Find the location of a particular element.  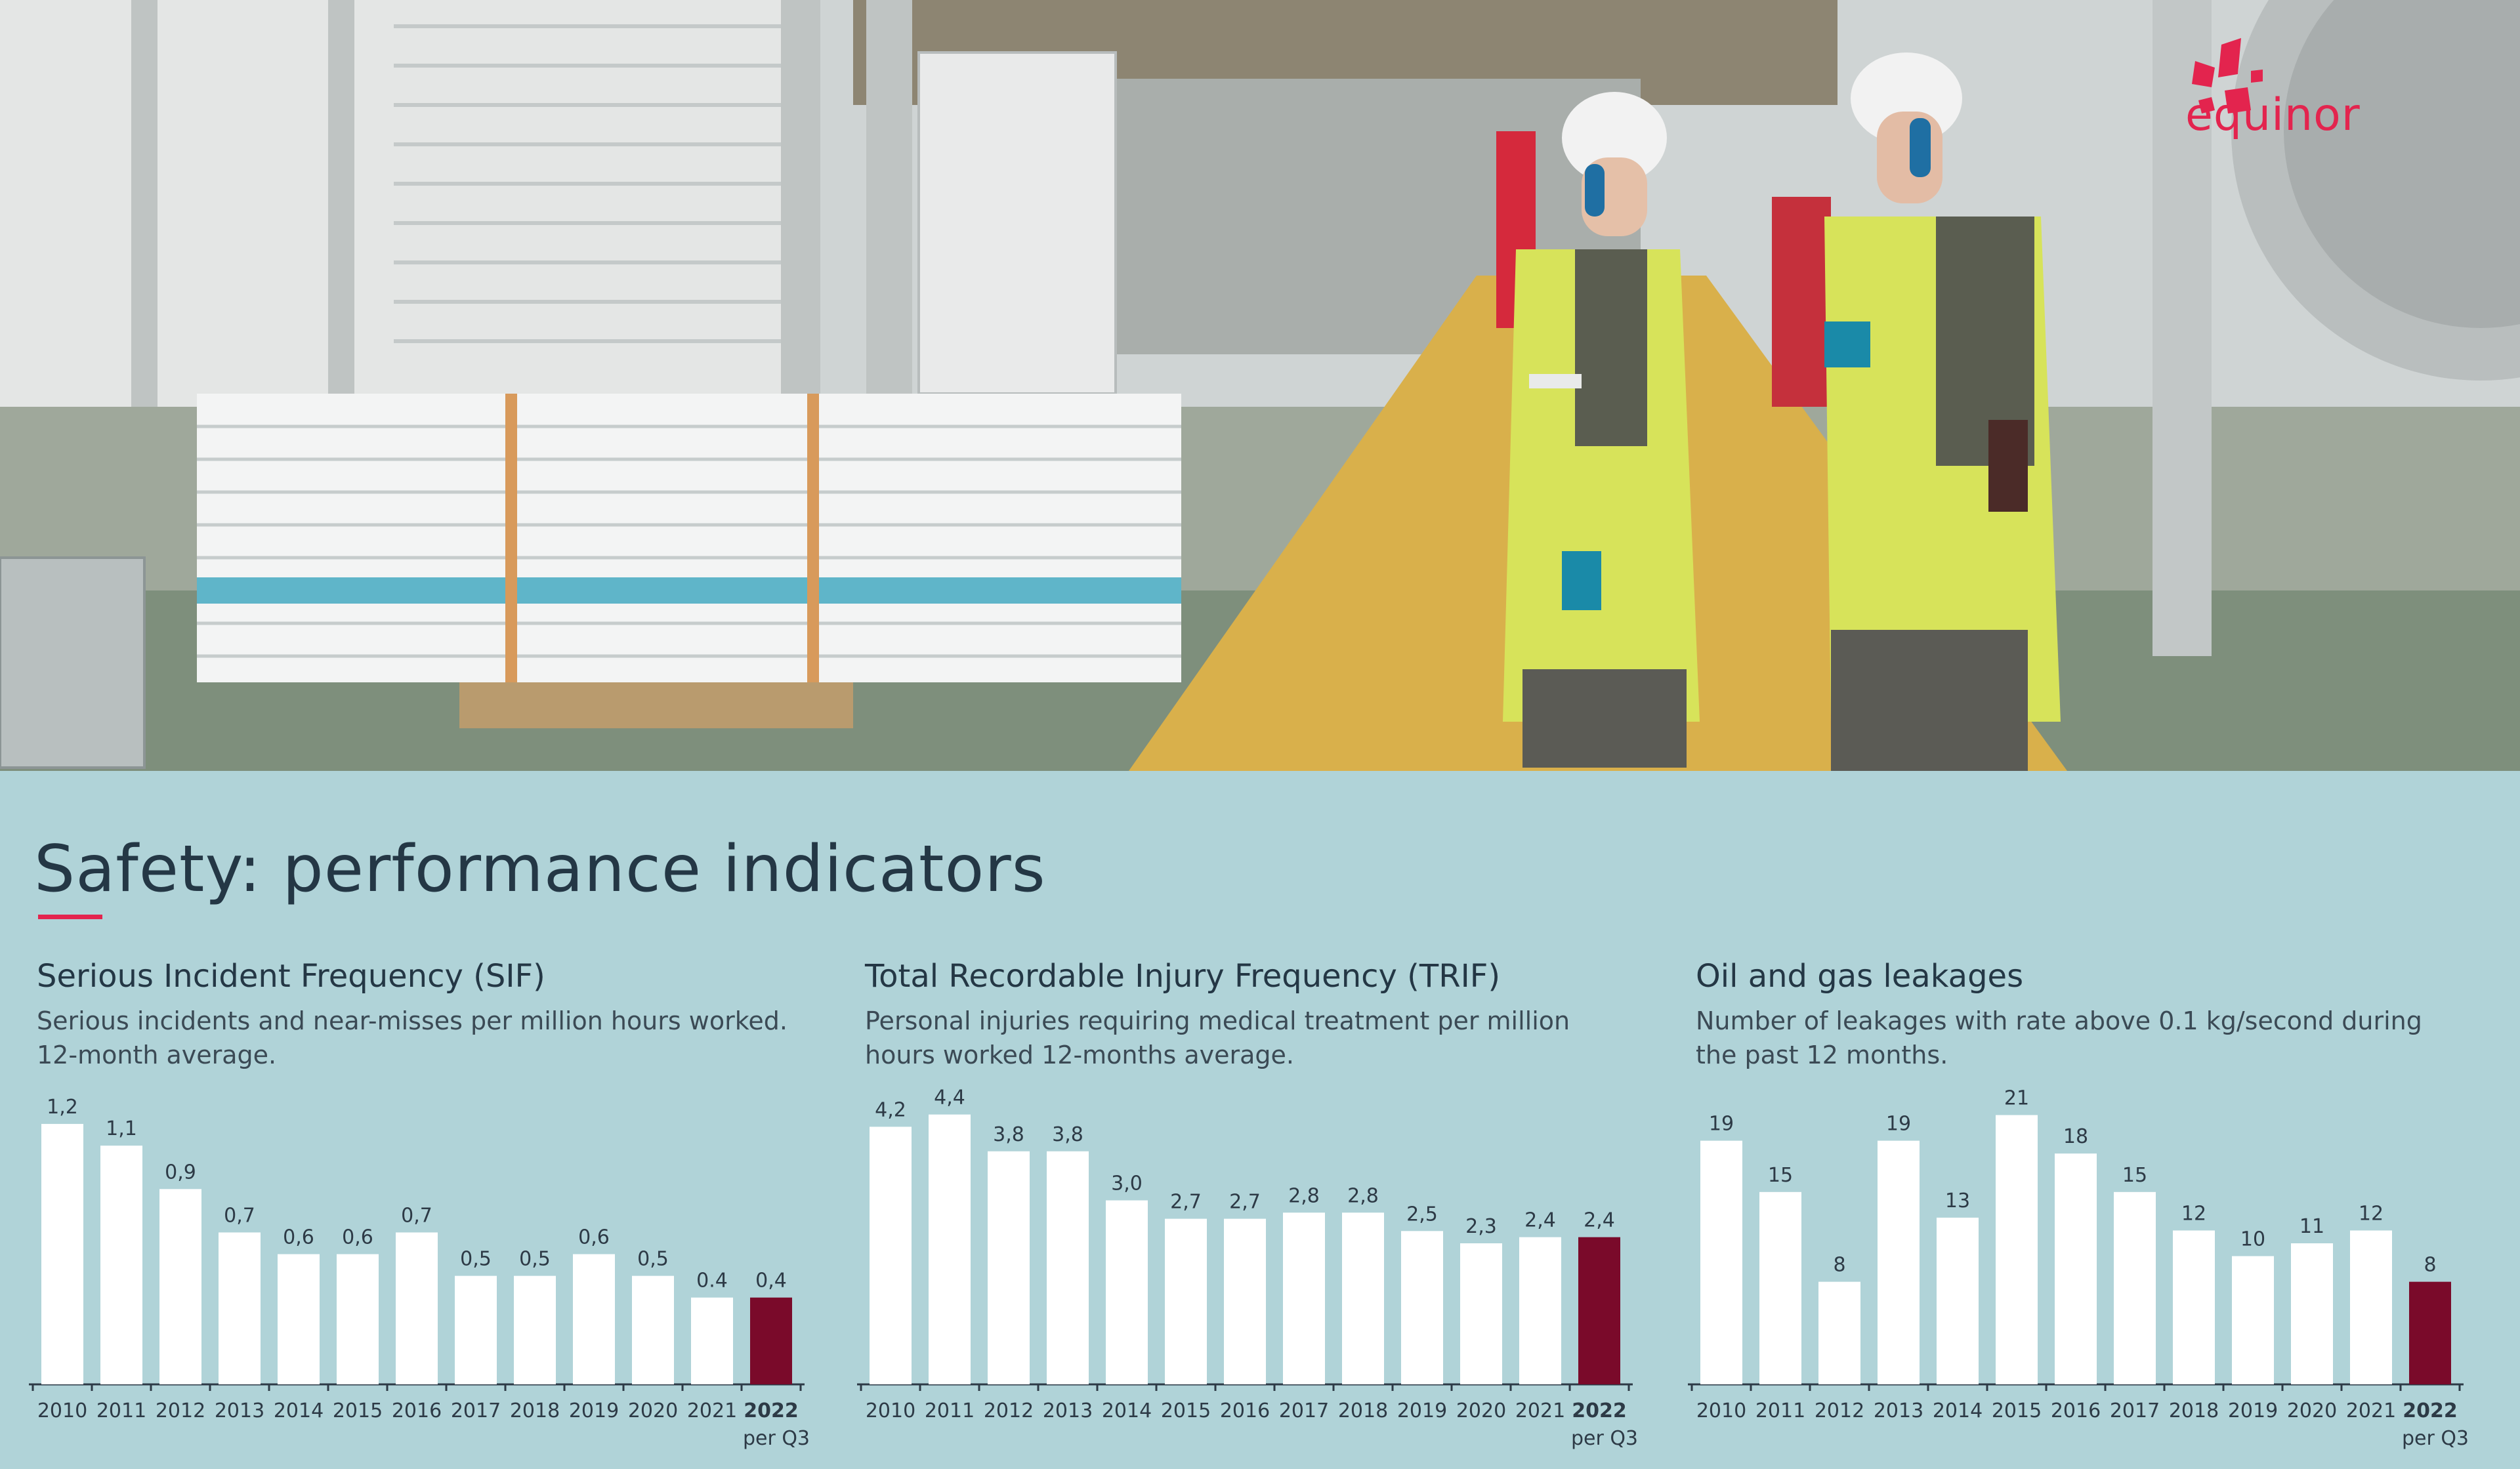

equinor-logo: equinor is located at coordinates (2323, 90).